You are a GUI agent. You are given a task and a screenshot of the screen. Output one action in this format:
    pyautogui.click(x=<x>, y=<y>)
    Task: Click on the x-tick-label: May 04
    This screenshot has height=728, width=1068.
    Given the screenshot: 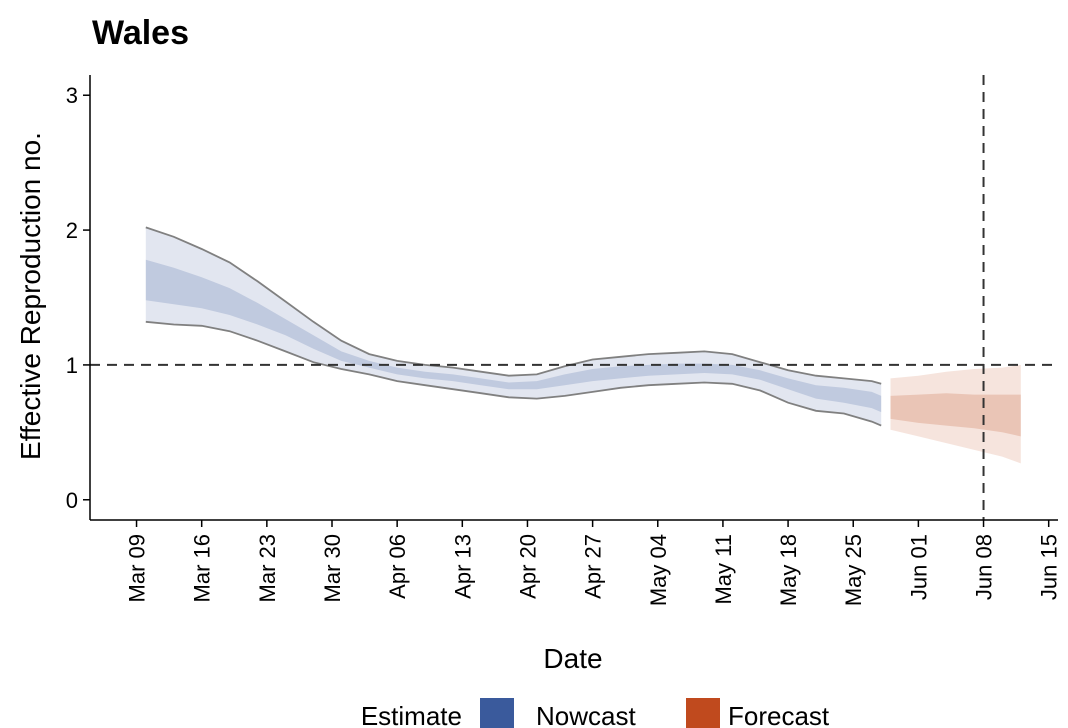 What is the action you would take?
    pyautogui.click(x=658, y=570)
    